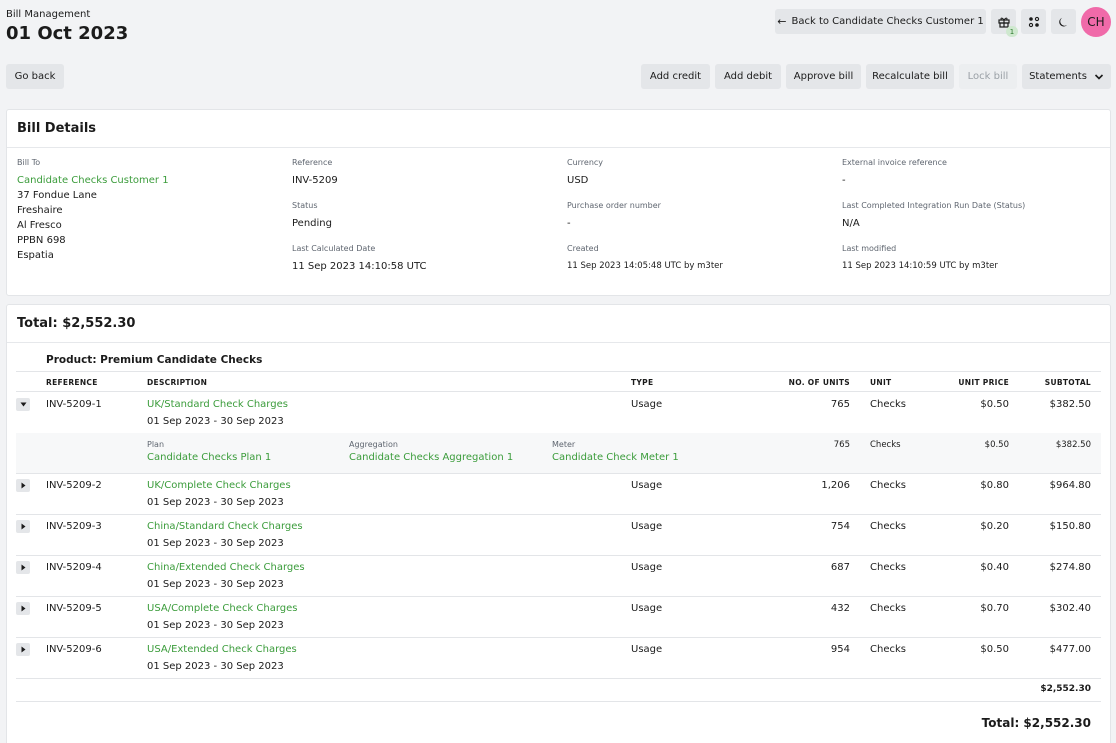 This screenshot has width=1116, height=743. Describe the element at coordinates (1067, 382) in the screenshot. I see `column-header: SUBTOTAL` at that location.